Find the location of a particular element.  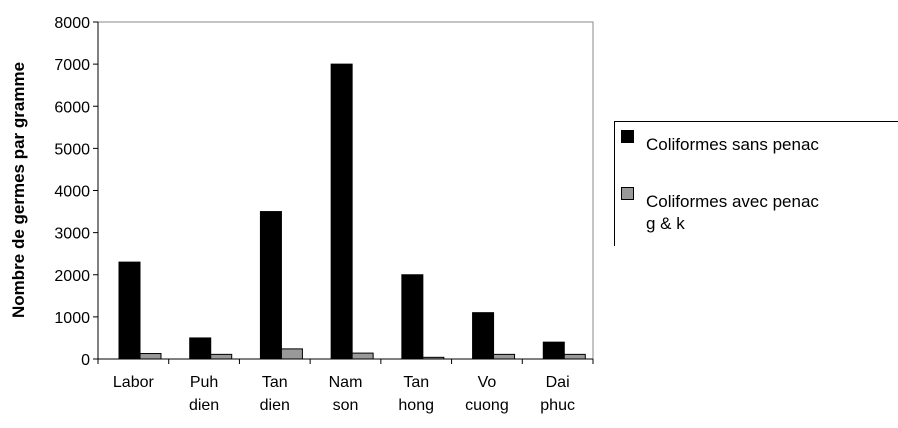

x-tick-label: Tan dien is located at coordinates (275, 394).